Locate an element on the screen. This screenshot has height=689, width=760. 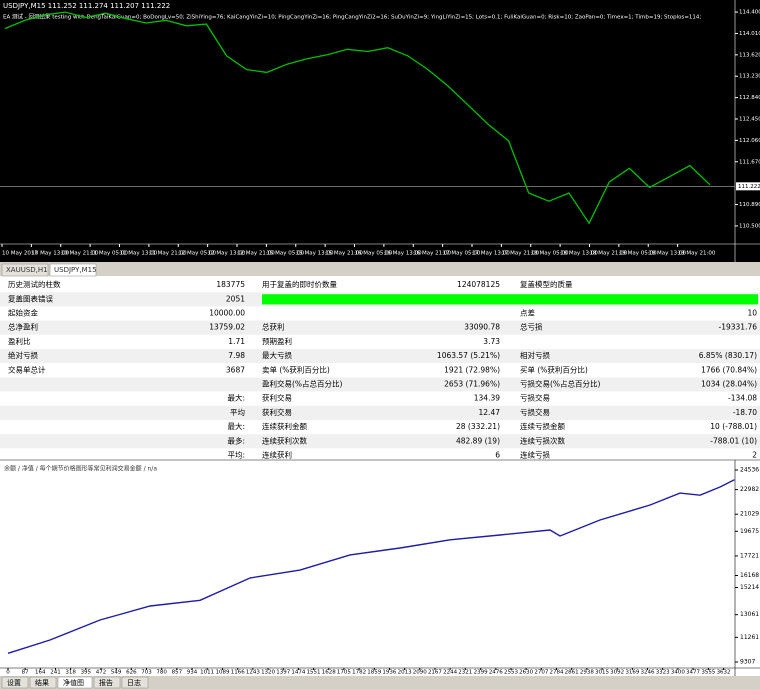
report-label3: 点差 is located at coordinates (527, 313).